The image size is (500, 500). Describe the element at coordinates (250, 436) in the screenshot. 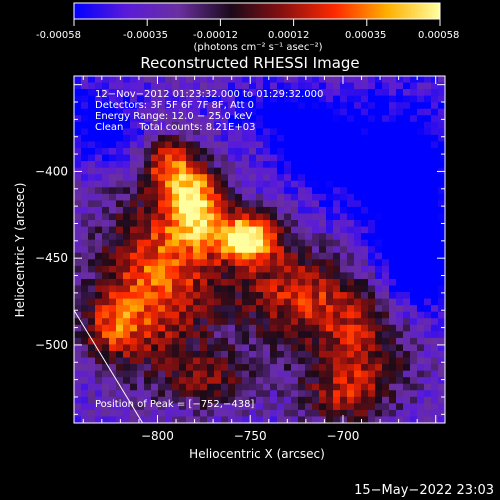

I see `x-tick-label: −750` at that location.